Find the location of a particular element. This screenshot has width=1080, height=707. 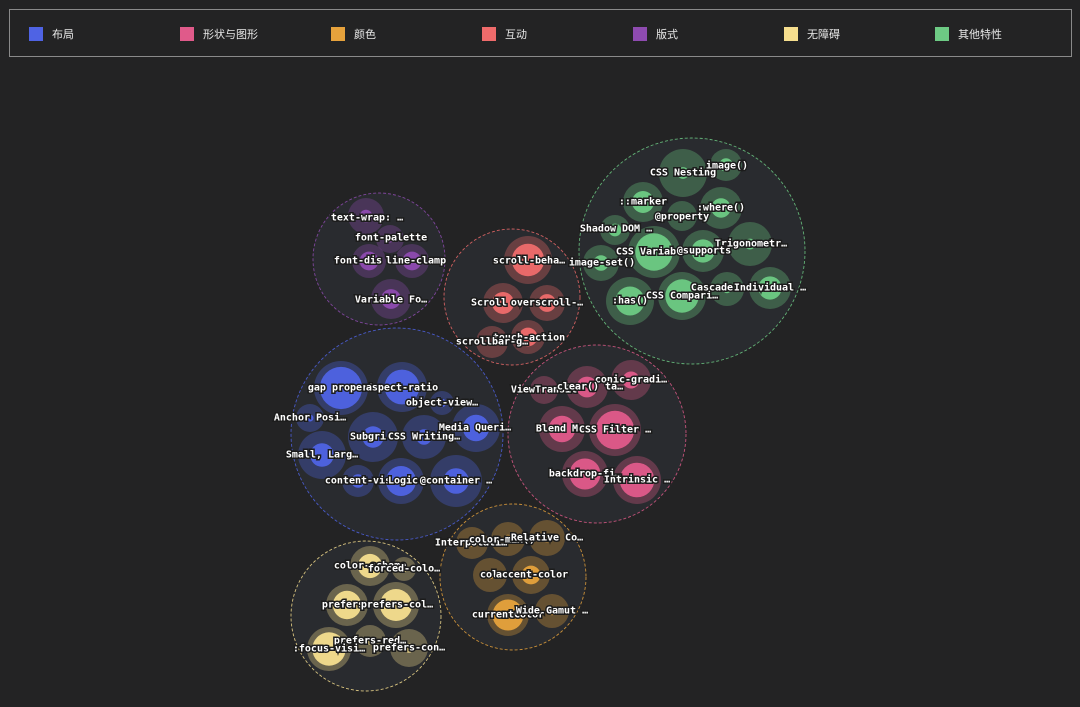

legend-item-layout: 布局 is located at coordinates (51, 34).